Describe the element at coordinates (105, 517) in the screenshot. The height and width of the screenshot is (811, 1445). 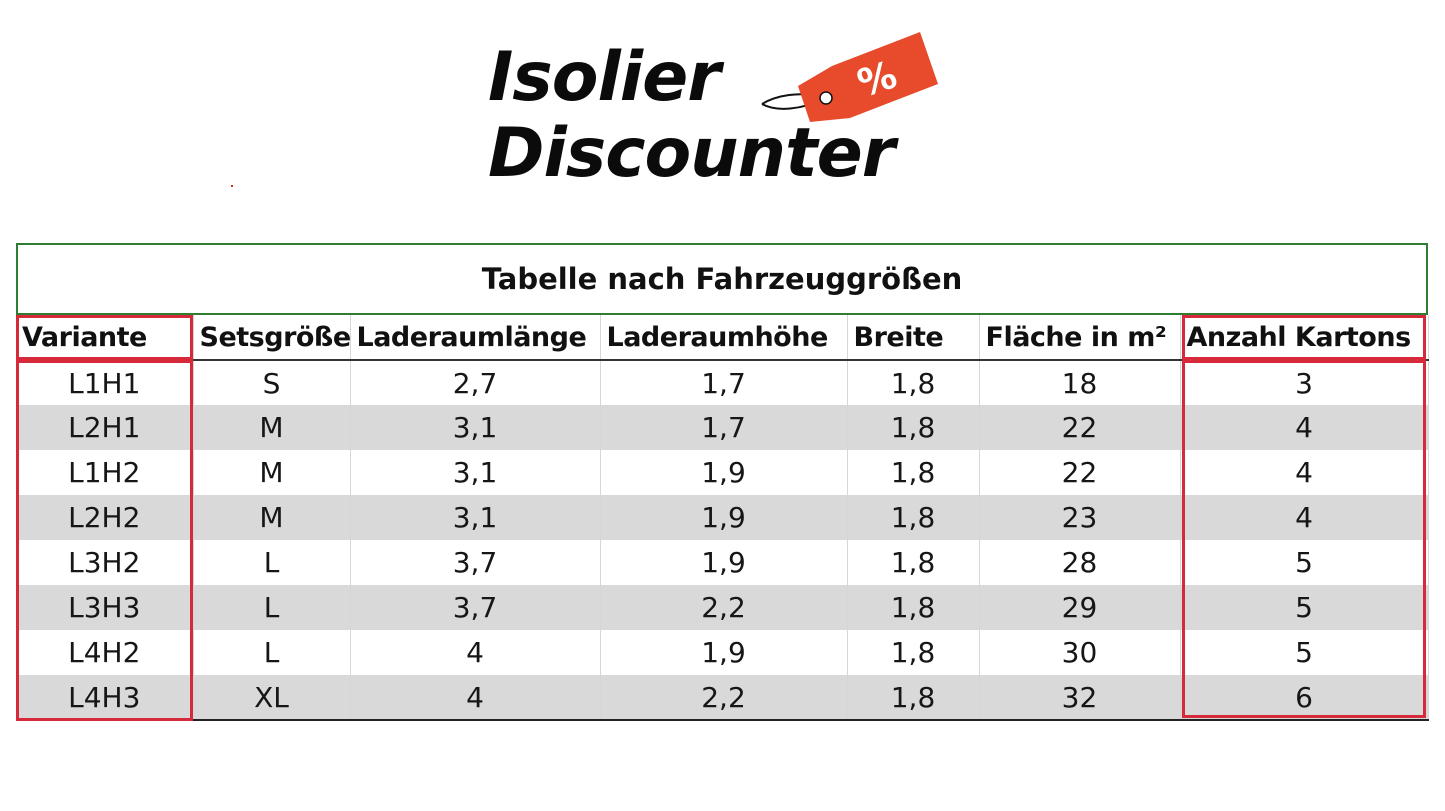
I see `cell-variante: L2H2` at that location.